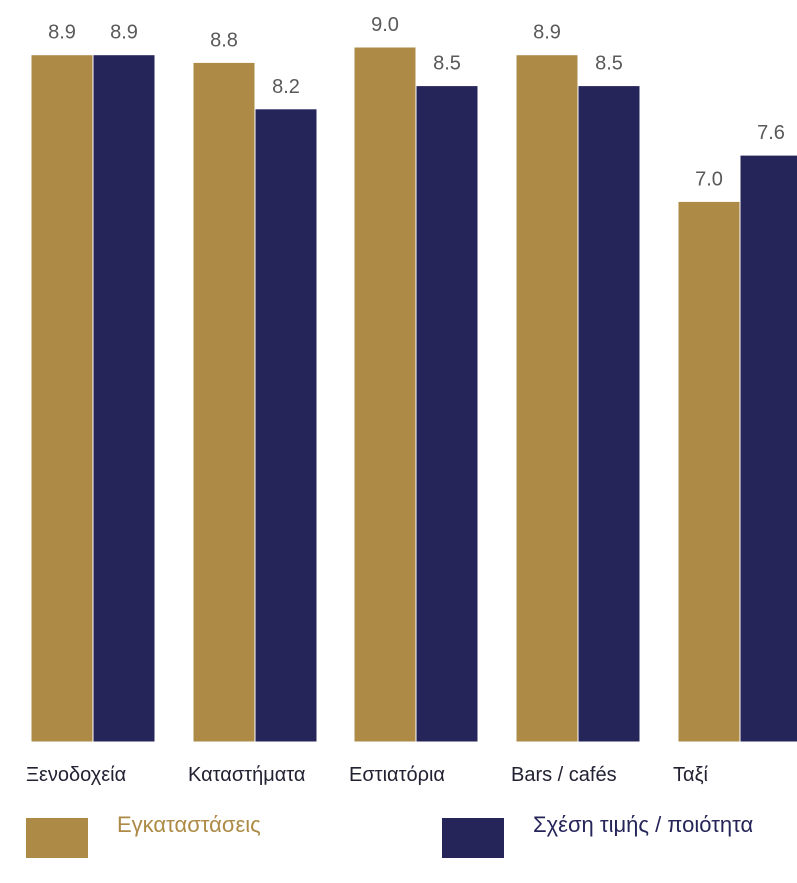 This screenshot has height=883, width=797. I want to click on data-label: 7.0, so click(709, 179).